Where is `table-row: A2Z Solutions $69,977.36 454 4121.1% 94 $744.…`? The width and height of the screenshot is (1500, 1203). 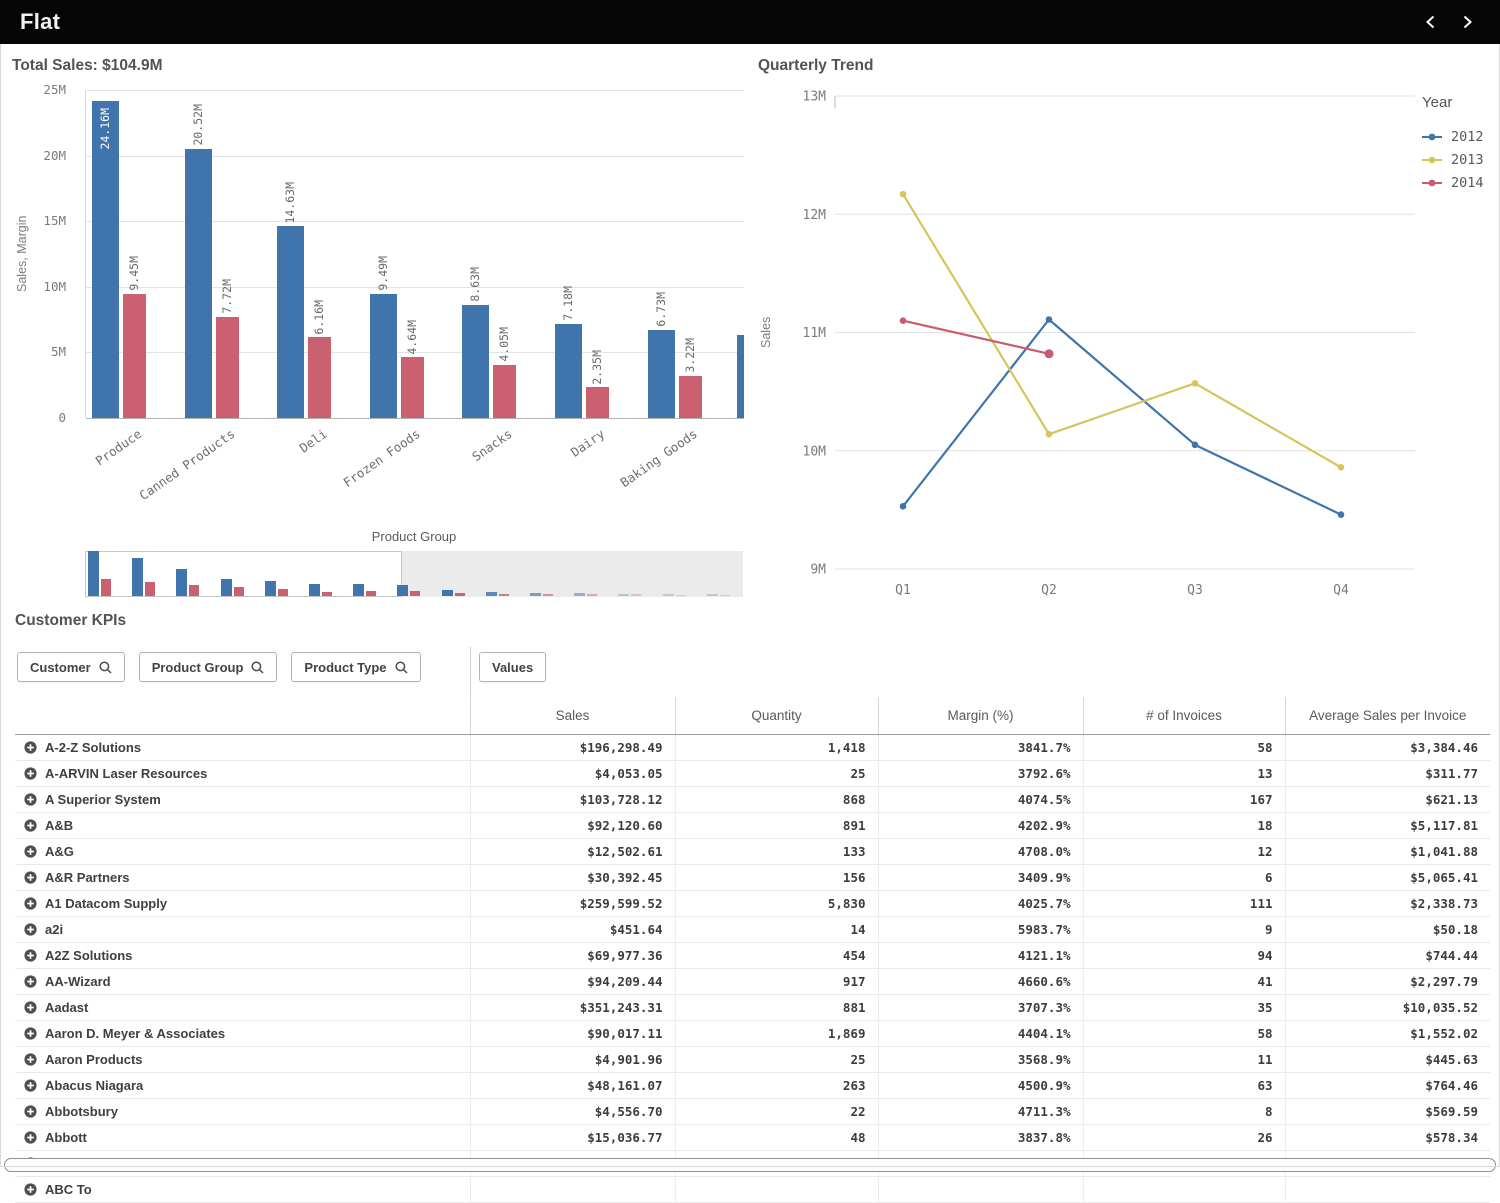 table-row: A2Z Solutions $69,977.36 454 4121.1% 94 $744.… is located at coordinates (752, 955).